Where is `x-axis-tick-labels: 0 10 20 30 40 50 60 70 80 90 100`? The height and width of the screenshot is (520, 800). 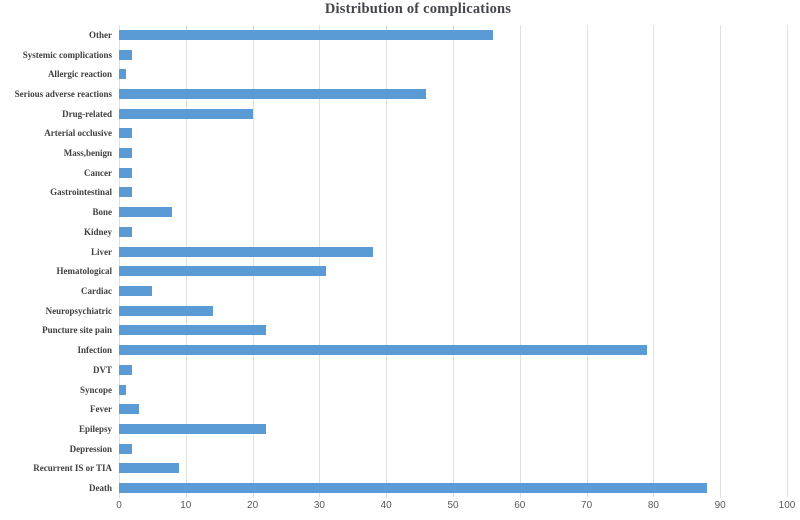 x-axis-tick-labels: 0 10 20 30 40 50 60 70 80 90 100 is located at coordinates (455, 507).